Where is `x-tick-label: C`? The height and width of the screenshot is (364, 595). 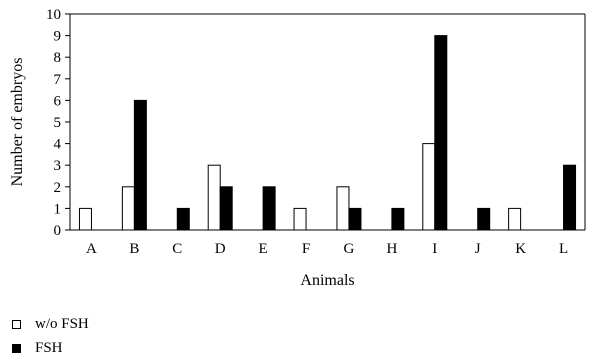
x-tick-label: C is located at coordinates (177, 249).